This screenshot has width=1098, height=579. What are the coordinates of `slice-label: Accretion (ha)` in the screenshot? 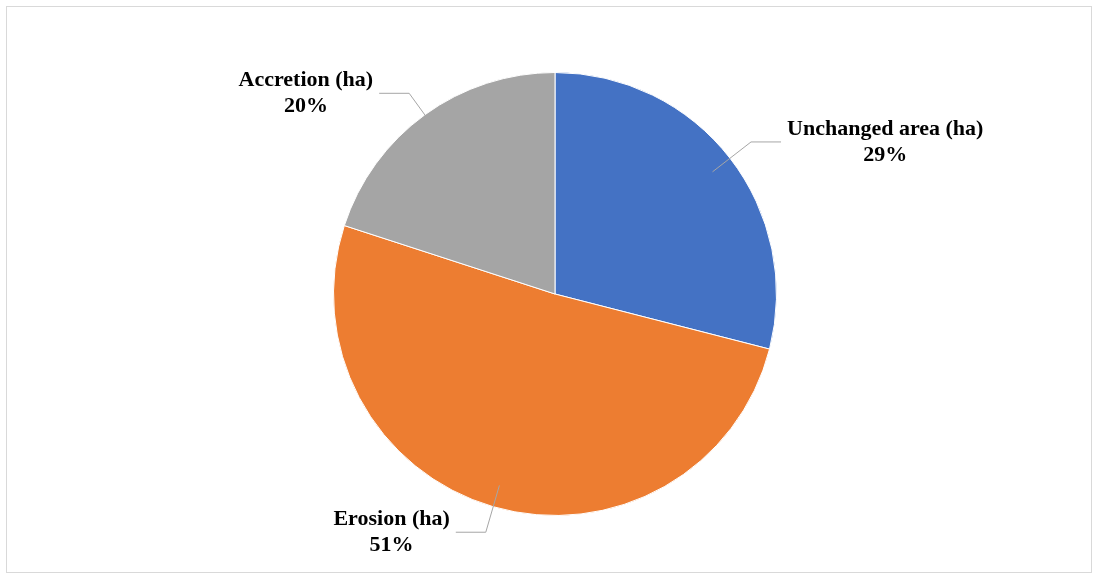 It's located at (306, 78).